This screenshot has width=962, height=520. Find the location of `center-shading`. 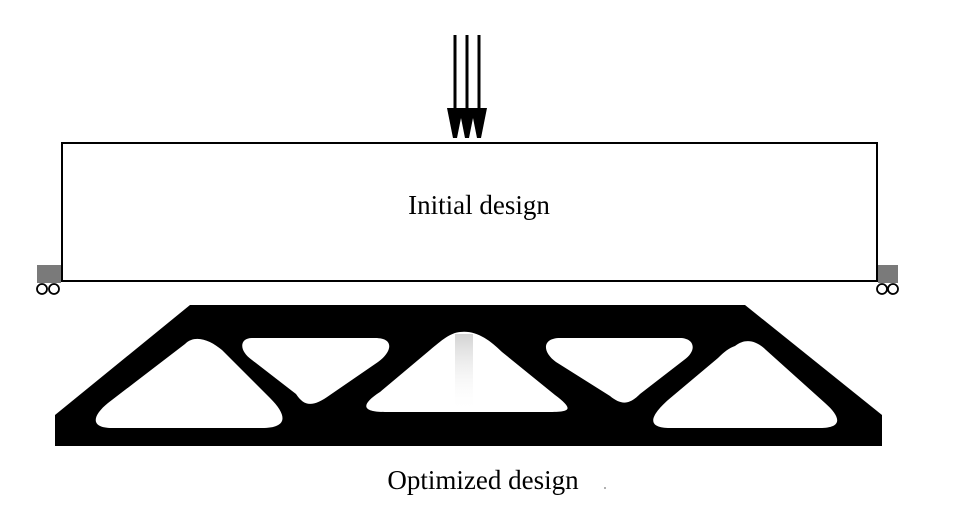

center-shading is located at coordinates (464, 373).